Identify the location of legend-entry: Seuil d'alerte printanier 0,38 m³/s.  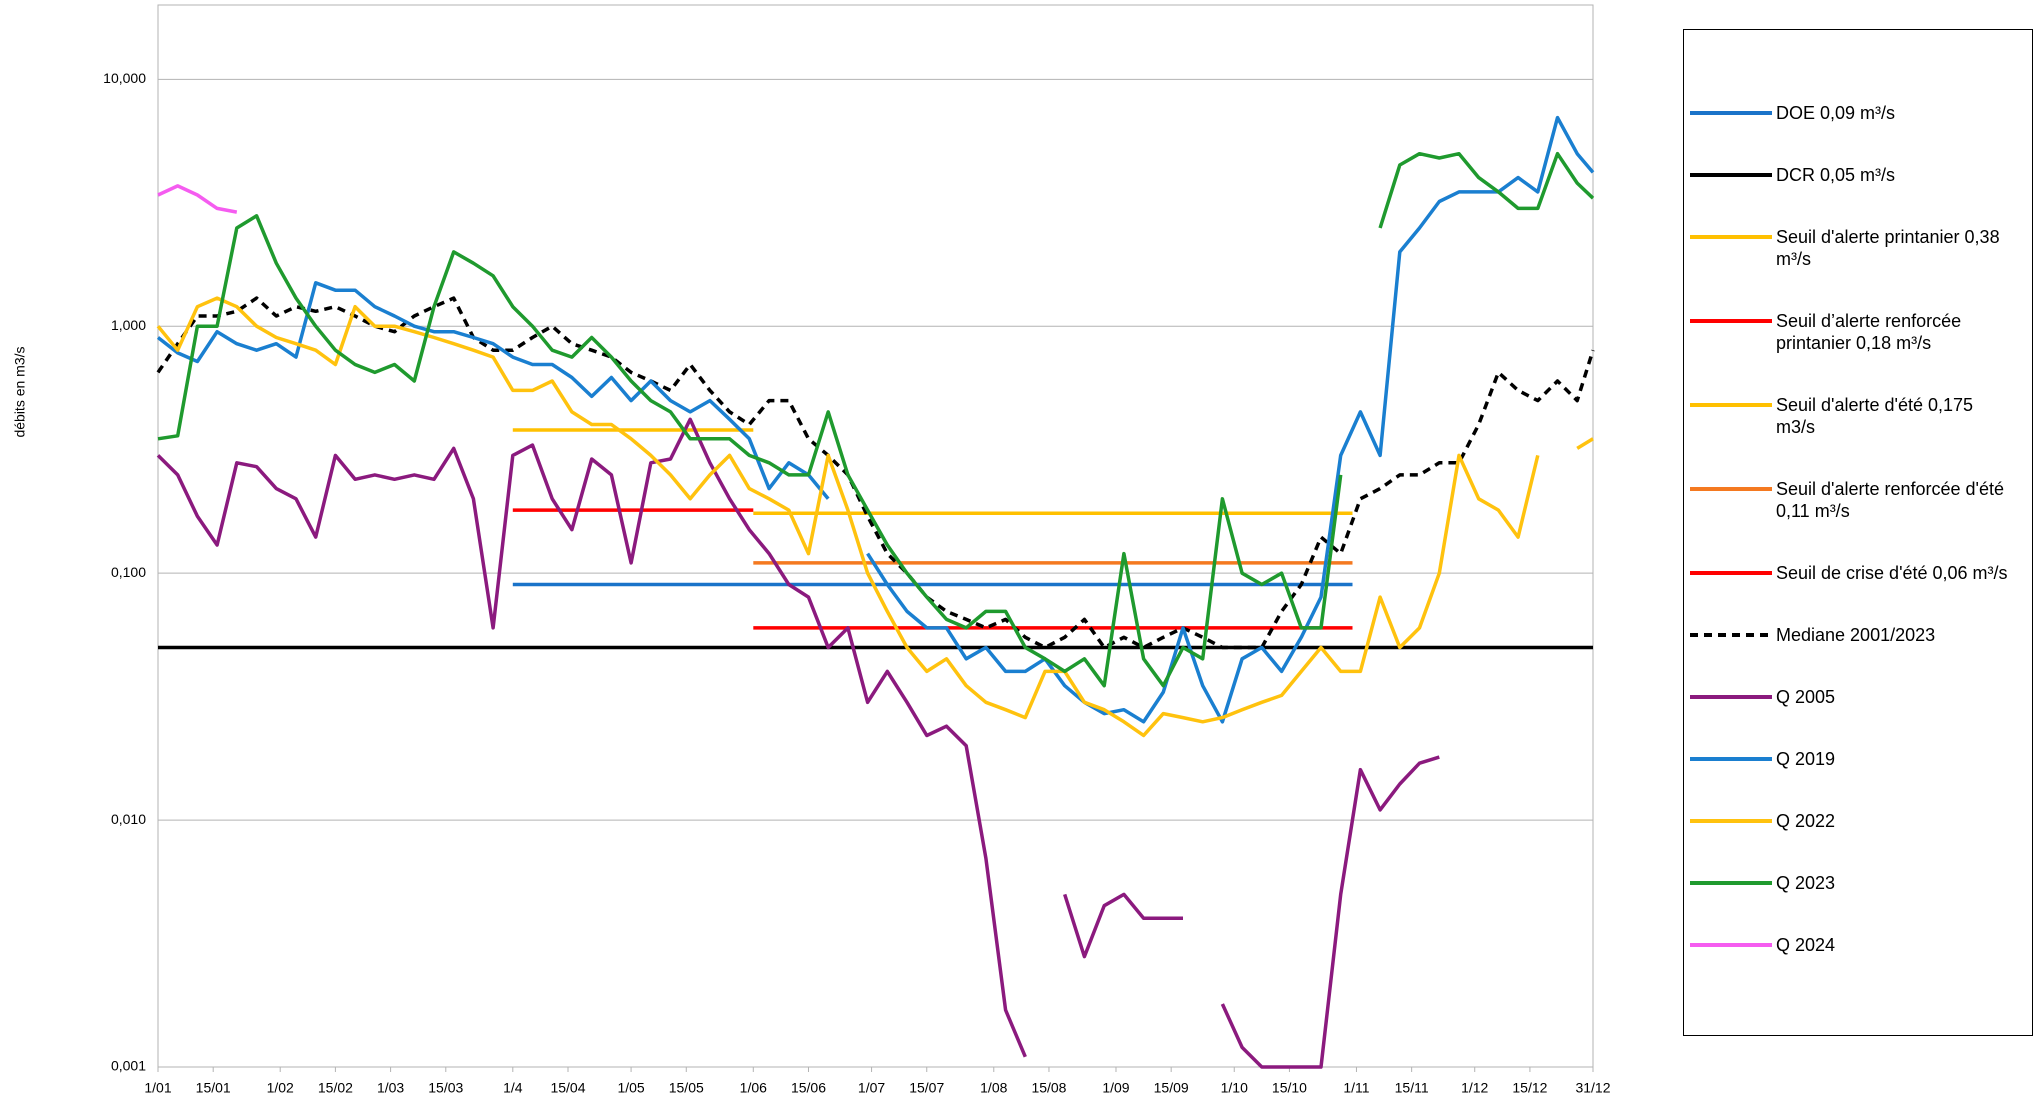
(1858, 248).